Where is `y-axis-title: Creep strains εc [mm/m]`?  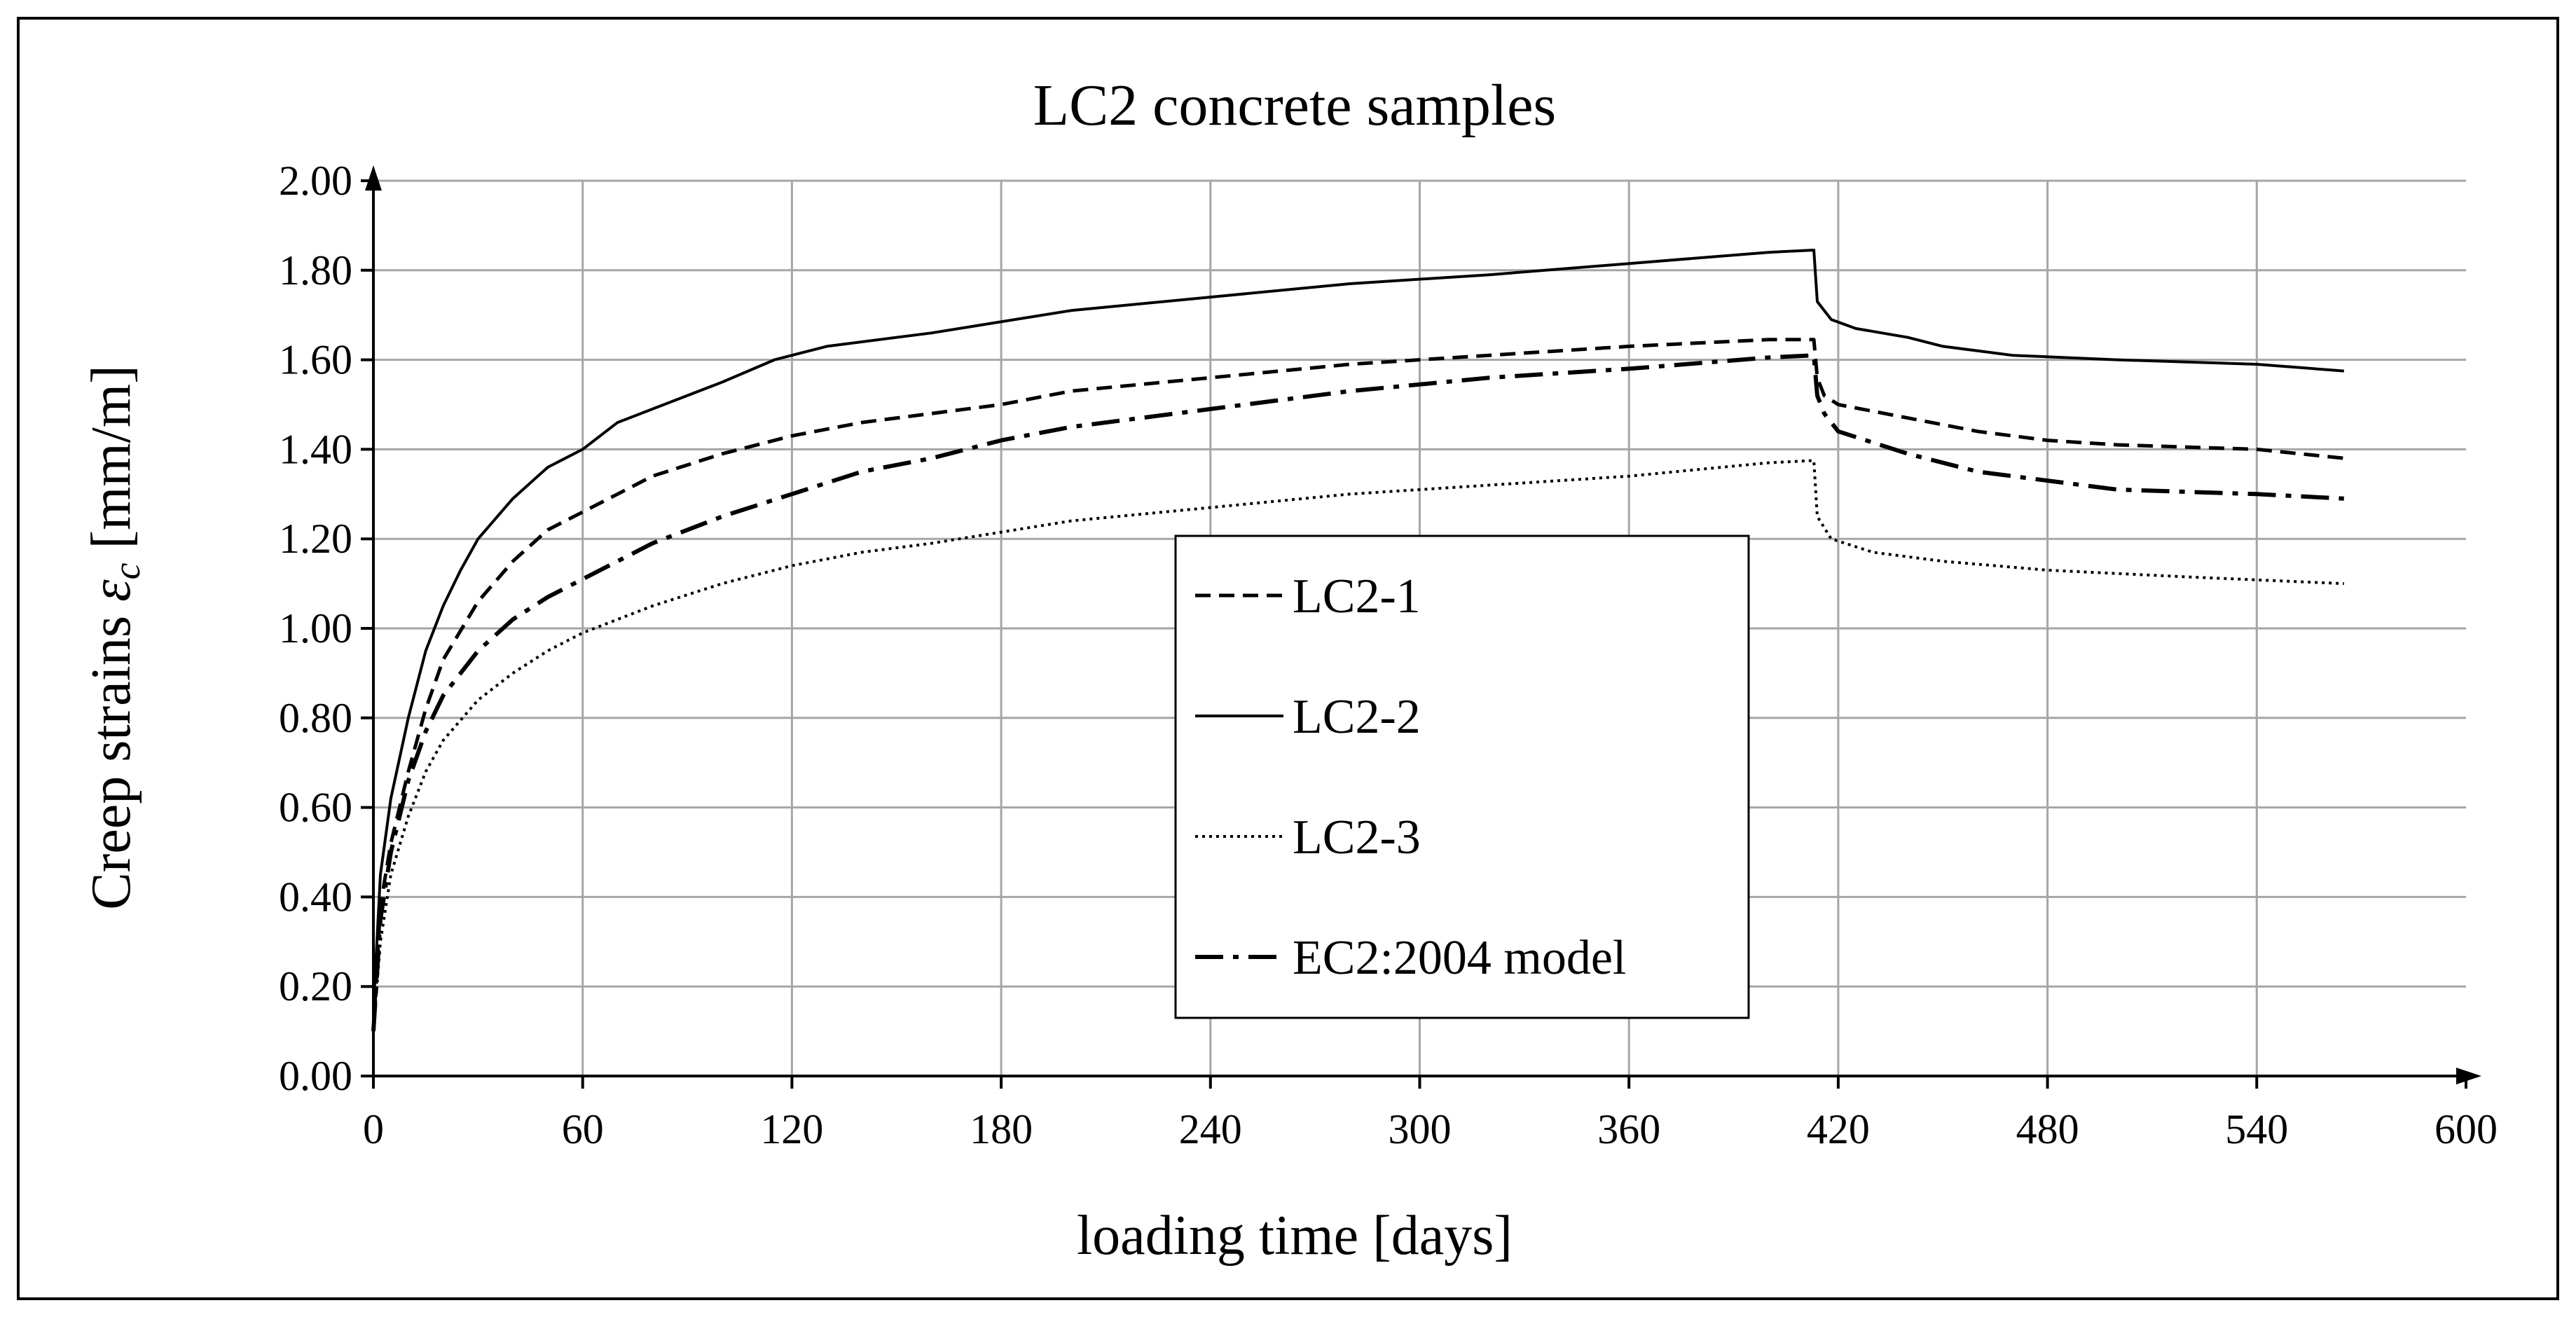 y-axis-title: Creep strains εc [mm/m] is located at coordinates (114, 637).